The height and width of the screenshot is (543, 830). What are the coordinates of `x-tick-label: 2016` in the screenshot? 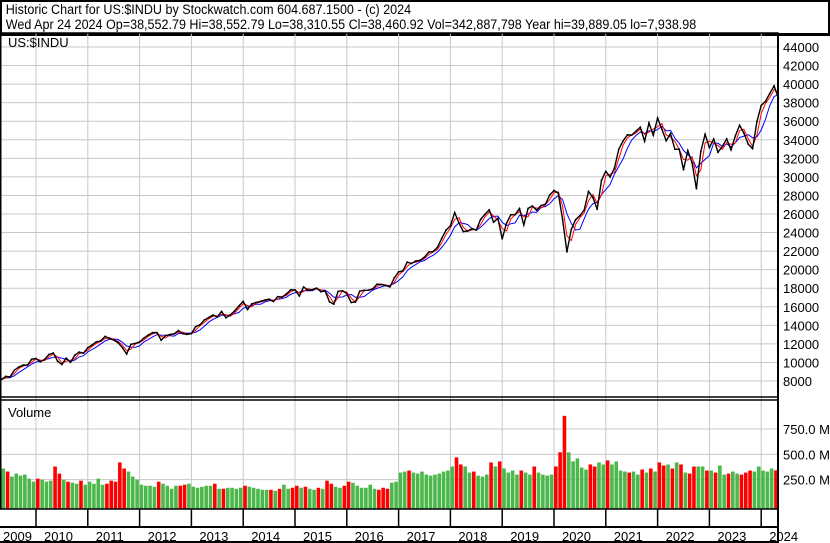 It's located at (369, 536).